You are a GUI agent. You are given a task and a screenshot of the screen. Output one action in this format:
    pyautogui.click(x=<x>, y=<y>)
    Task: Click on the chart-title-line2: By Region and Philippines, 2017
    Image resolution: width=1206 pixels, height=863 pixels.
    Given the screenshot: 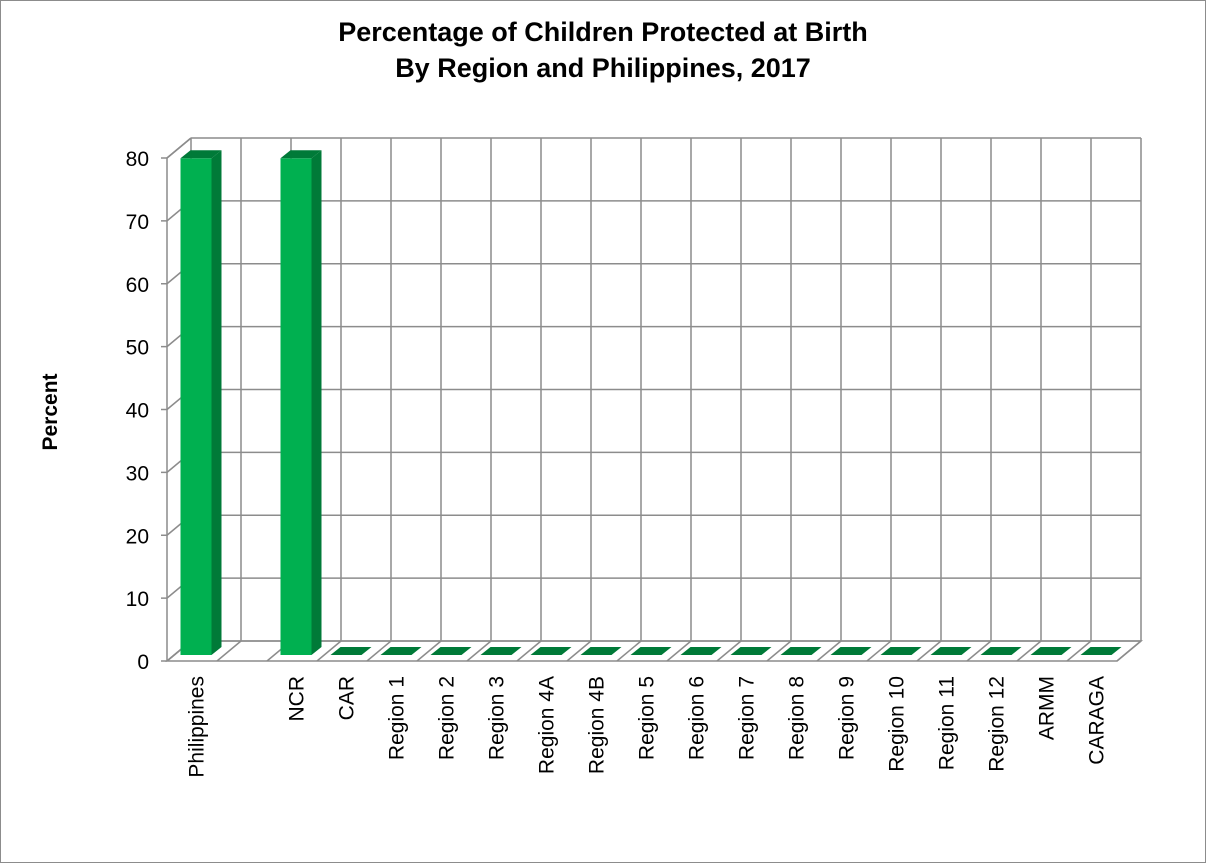 What is the action you would take?
    pyautogui.click(x=603, y=68)
    